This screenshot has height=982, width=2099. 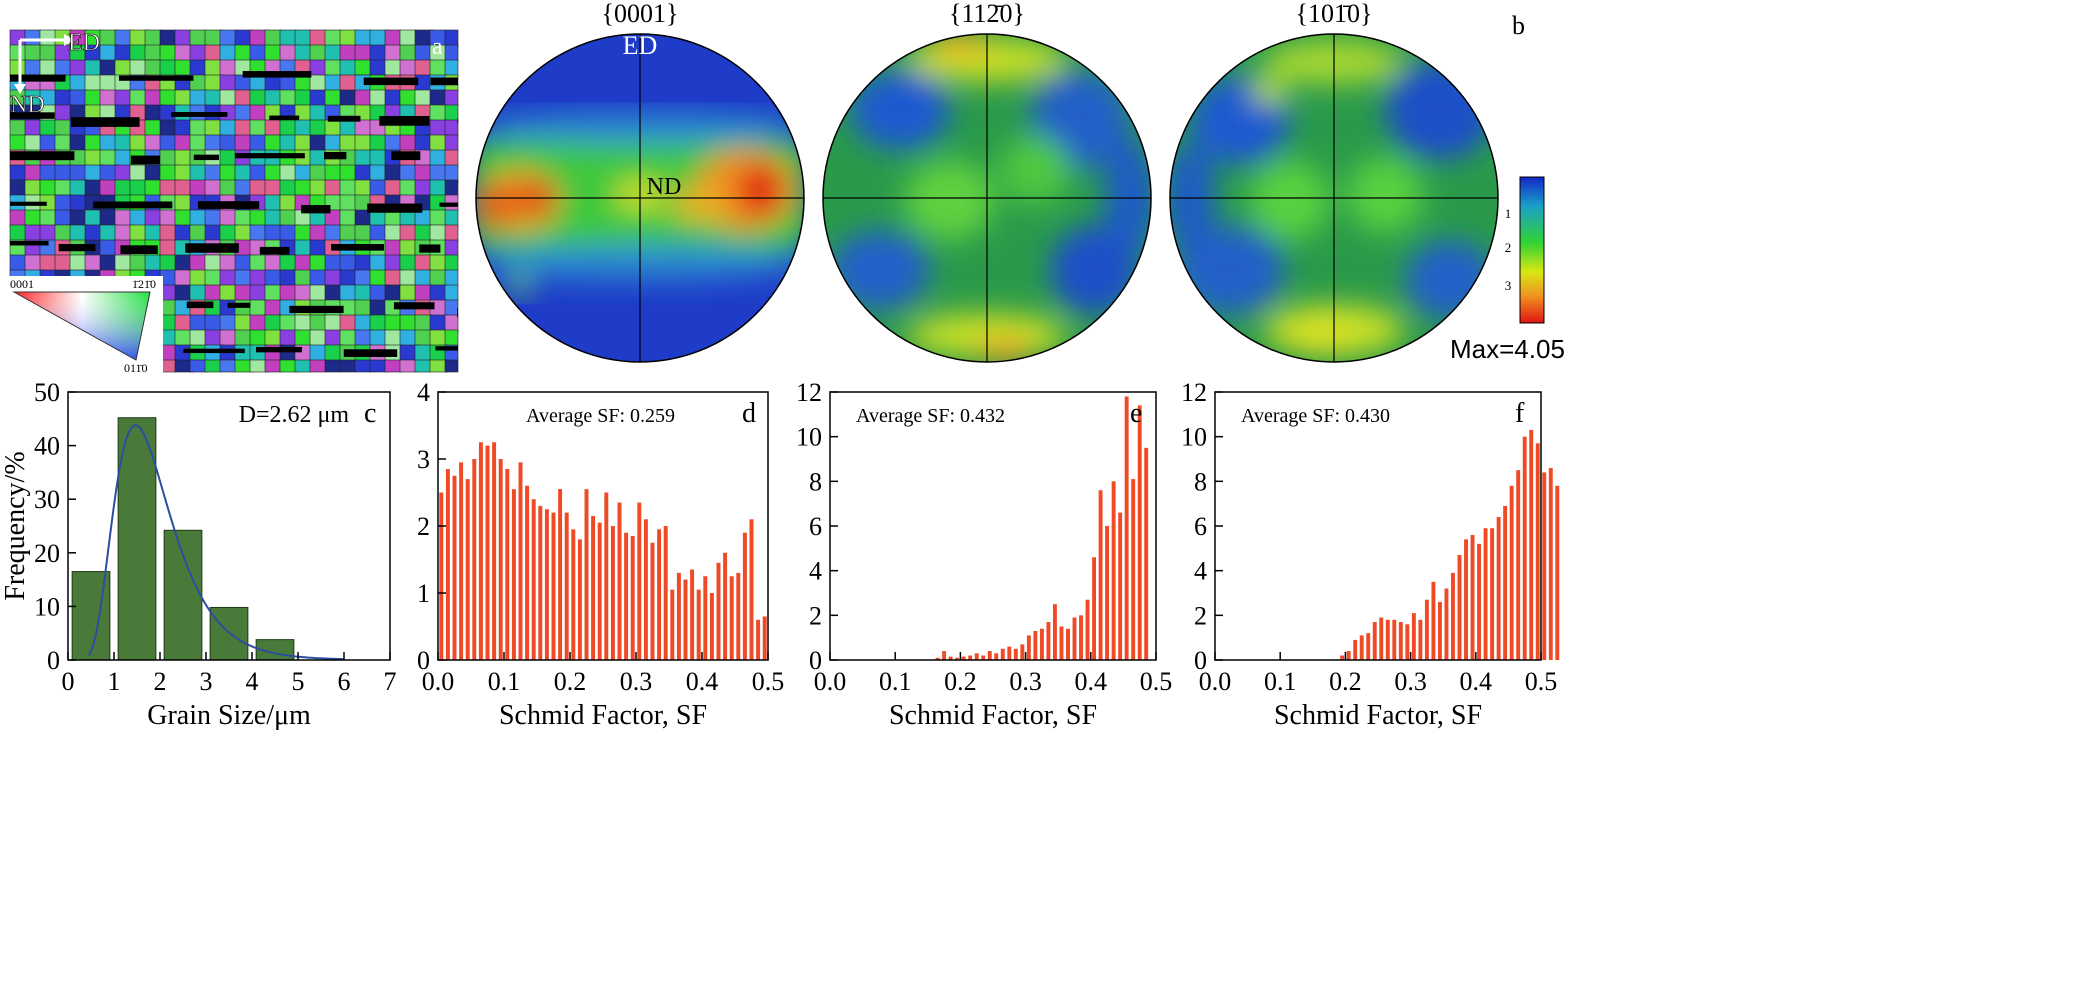 I want to click on pole-ed-label: ED, so click(x=640, y=45).